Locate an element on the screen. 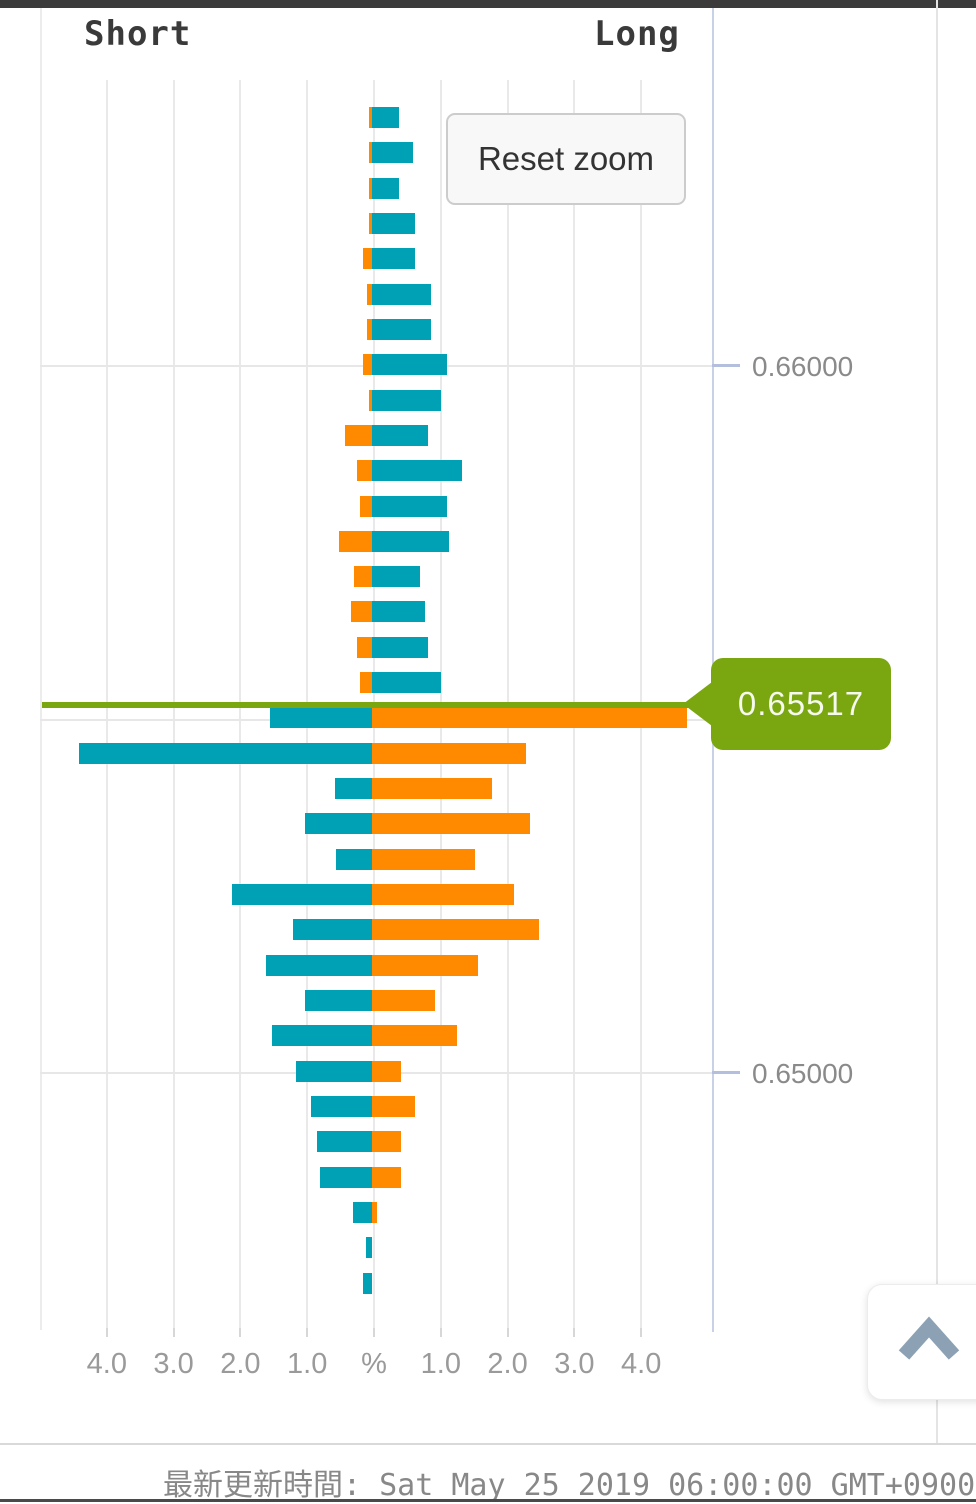  plot-left-border is located at coordinates (41, 669).